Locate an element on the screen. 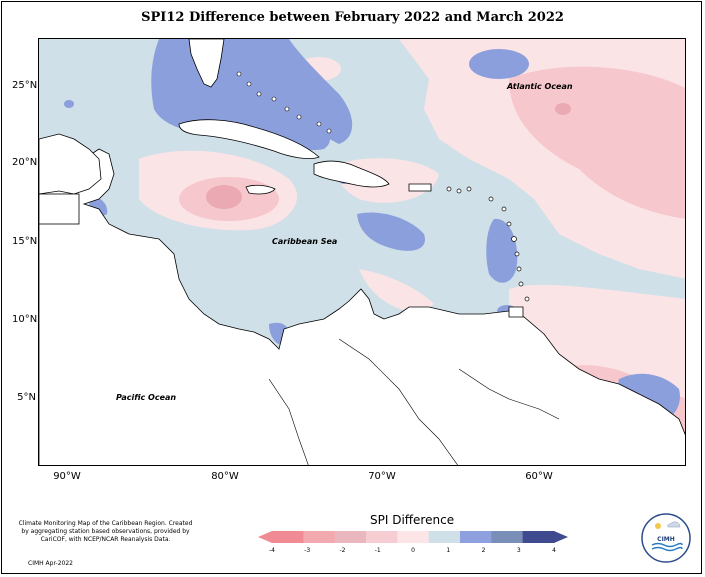 This screenshot has height=577, width=705. legend-tick-label: 1 is located at coordinates (448, 550).